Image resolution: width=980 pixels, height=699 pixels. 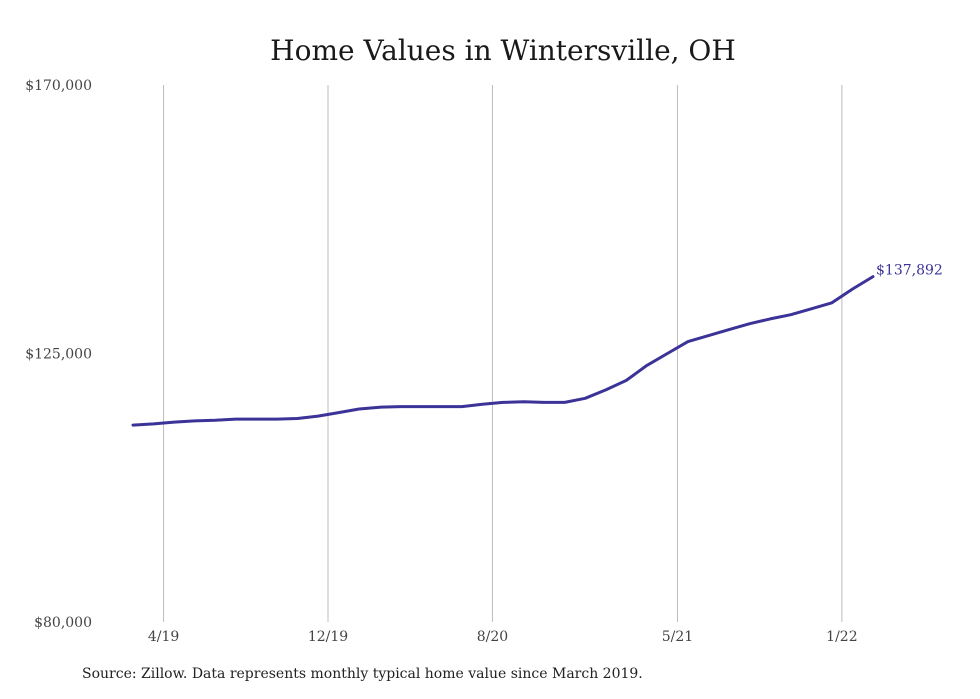 I want to click on chart-title: Home Values in Wintersville, OH, so click(x=503, y=50).